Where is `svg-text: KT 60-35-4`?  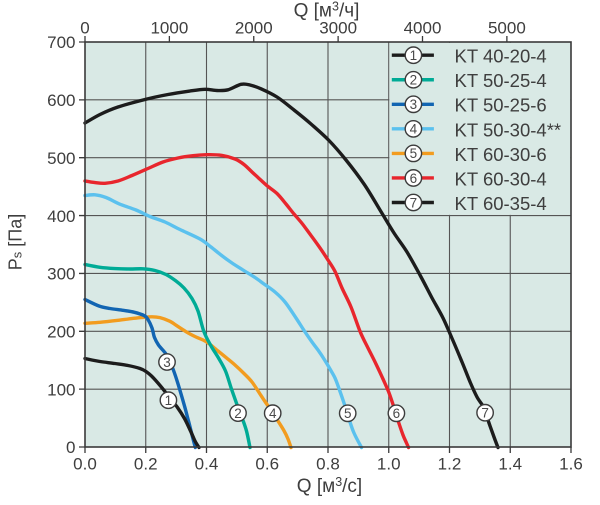
svg-text: KT 60-35-4 is located at coordinates (501, 203).